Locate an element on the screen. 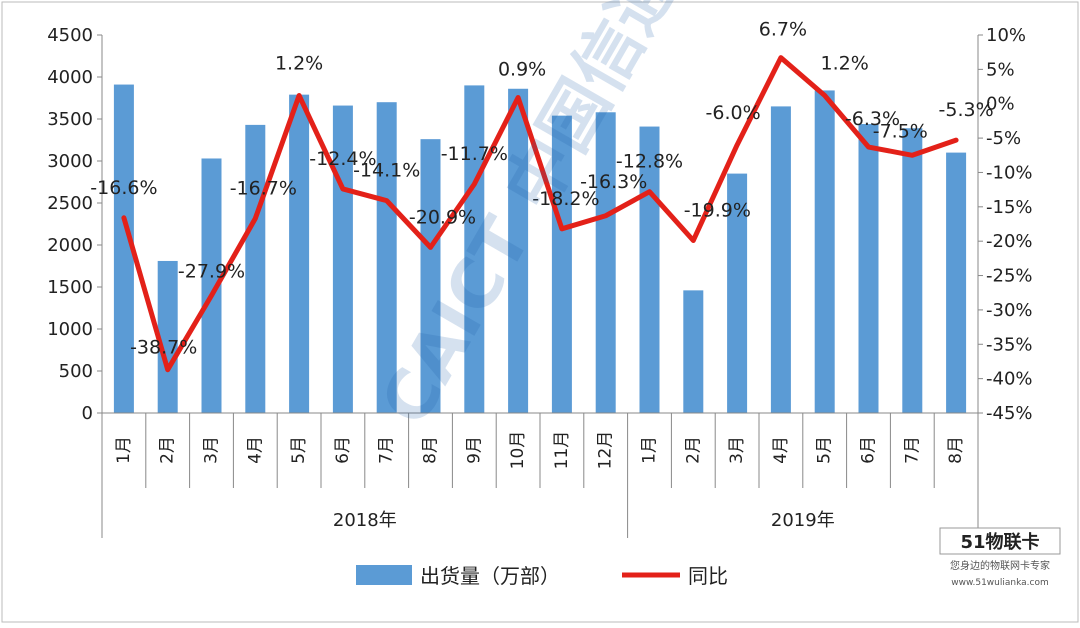 The width and height of the screenshot is (1080, 628). category-label: 10月 is located at coordinates (518, 450).